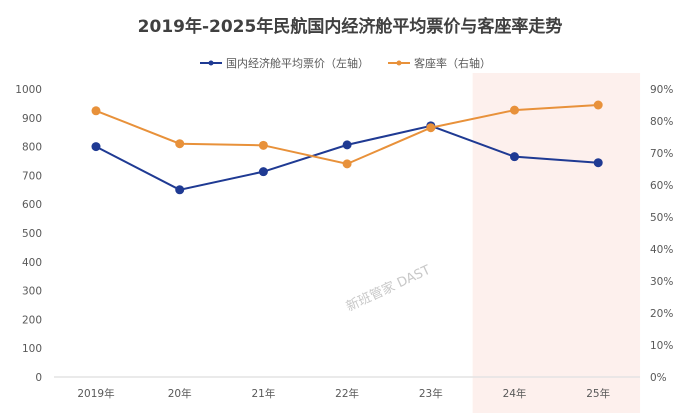  What do you see at coordinates (661, 186) in the screenshot?
I see `y-right-tick-label: 60%` at bounding box center [661, 186].